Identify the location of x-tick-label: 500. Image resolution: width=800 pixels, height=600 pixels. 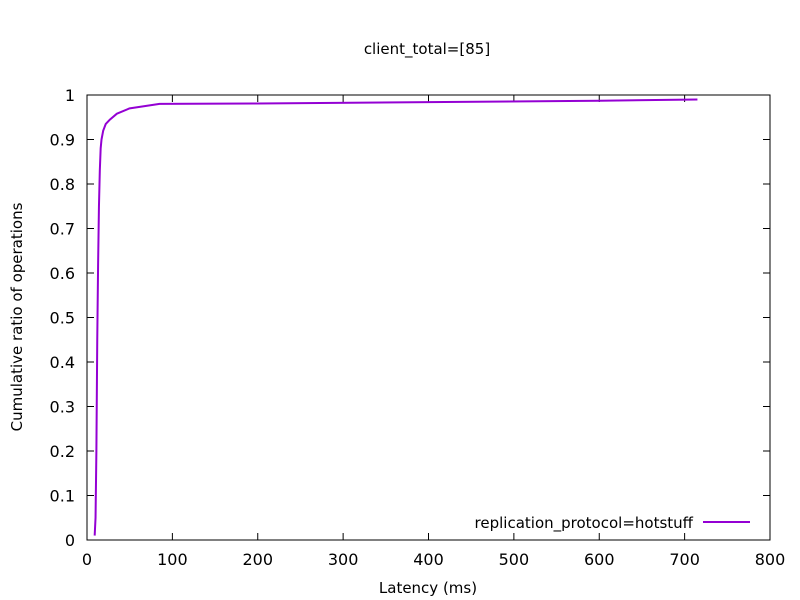
(514, 559).